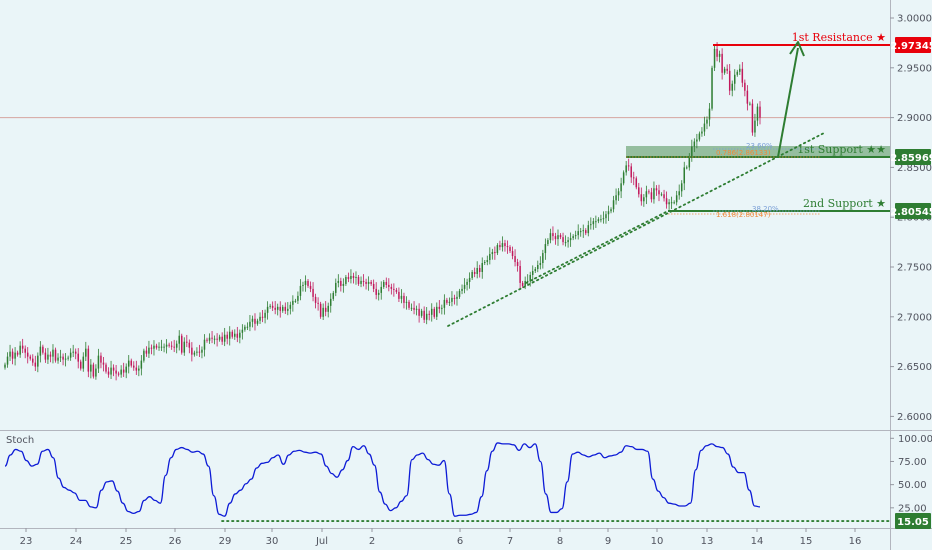 The height and width of the screenshot is (550, 932). I want to click on y-tick-label: 3.00000, so click(914, 19).